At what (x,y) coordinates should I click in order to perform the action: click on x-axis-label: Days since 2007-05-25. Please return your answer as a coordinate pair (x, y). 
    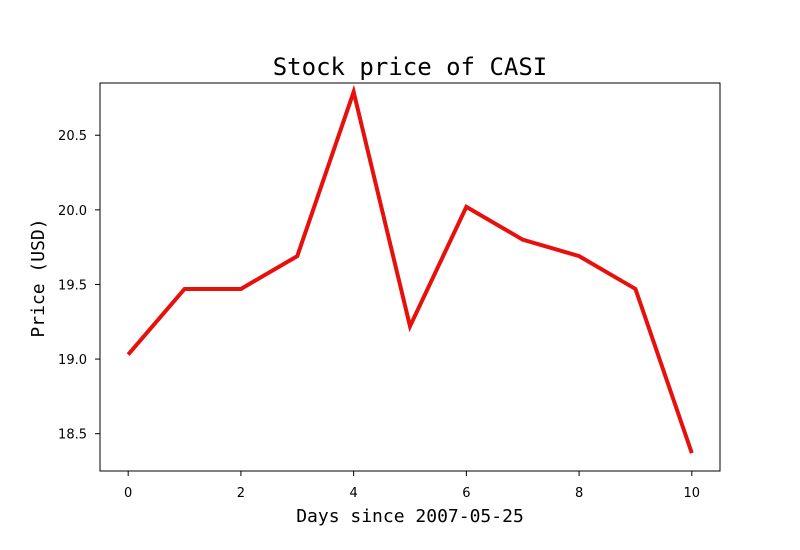
    Looking at the image, I should click on (410, 516).